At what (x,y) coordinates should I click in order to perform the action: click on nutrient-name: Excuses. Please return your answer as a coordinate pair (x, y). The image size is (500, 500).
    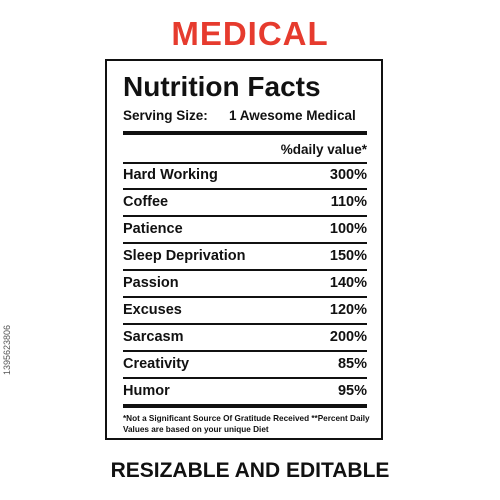
    Looking at the image, I should click on (152, 310).